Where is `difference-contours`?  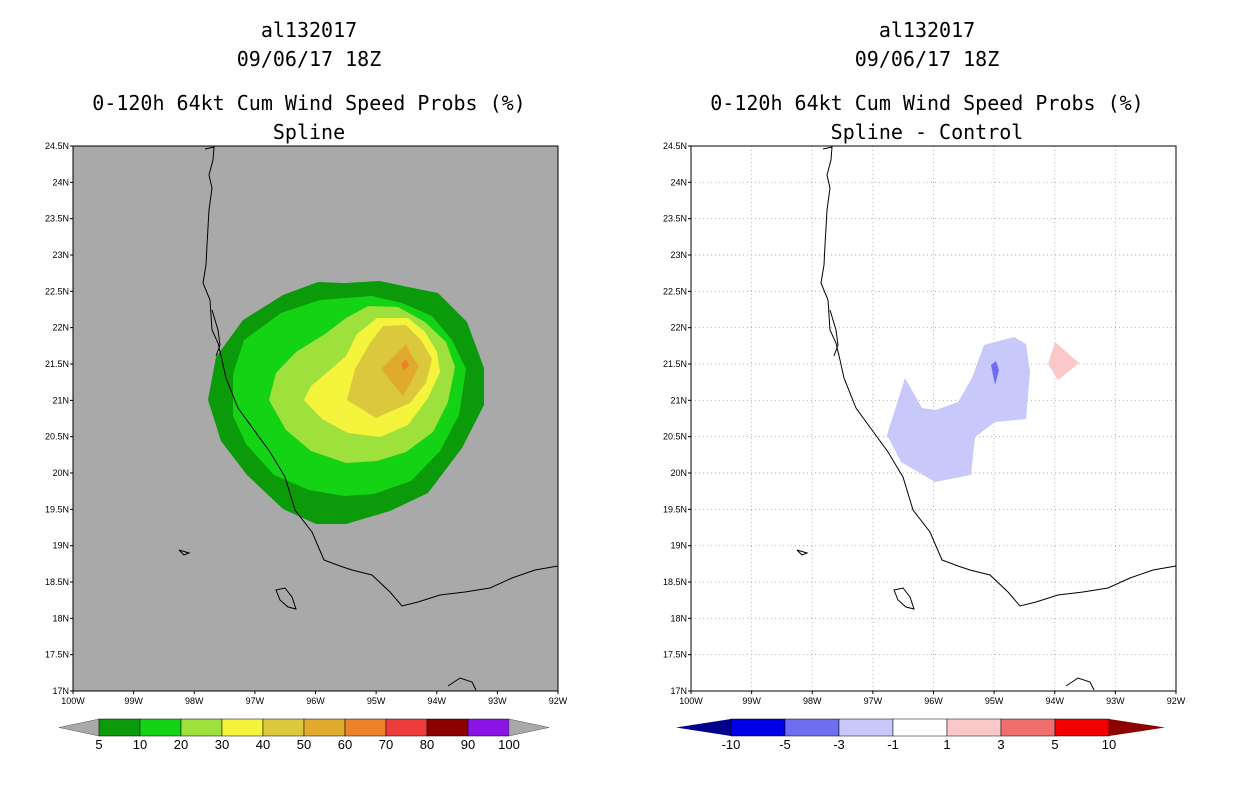 difference-contours is located at coordinates (983, 409).